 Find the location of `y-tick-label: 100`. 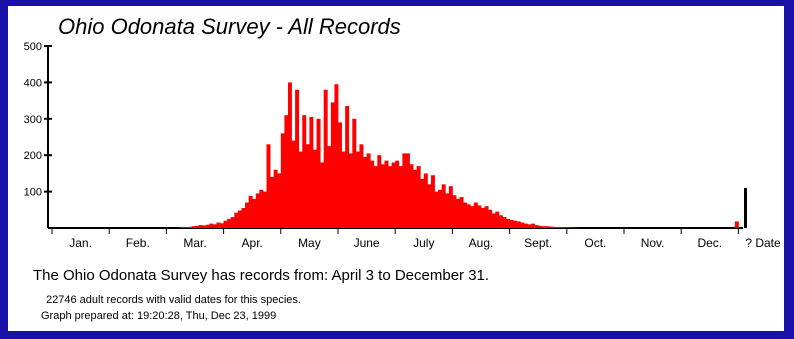

y-tick-label: 100 is located at coordinates (33, 193).